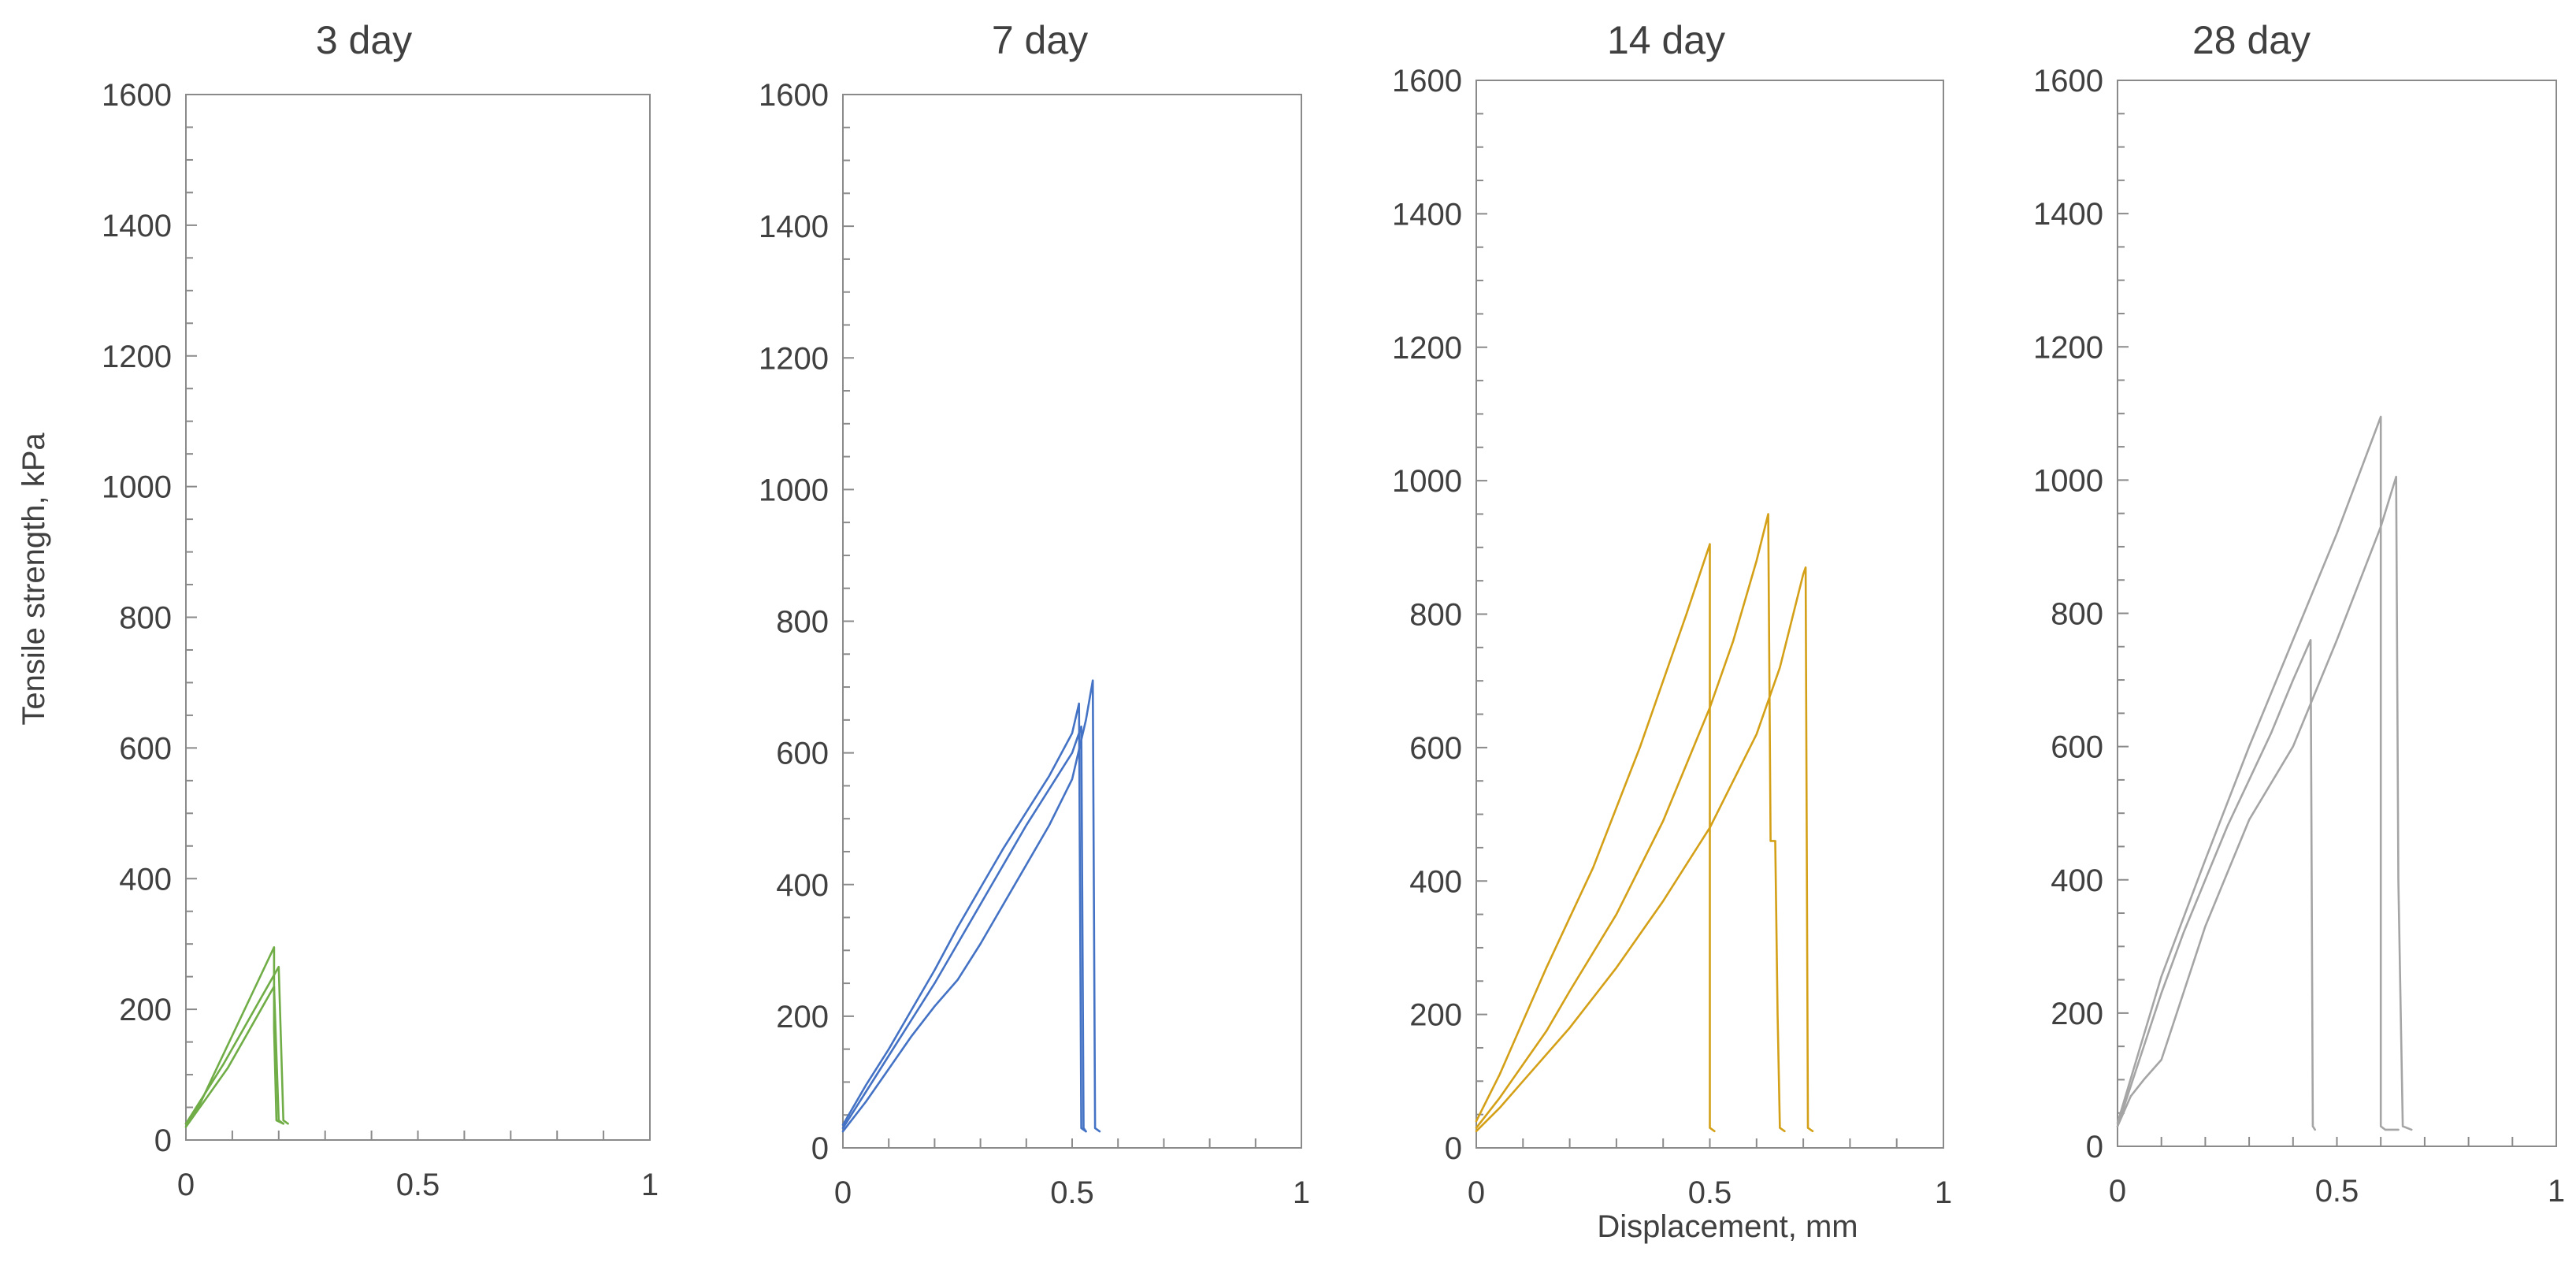 Image resolution: width=2576 pixels, height=1270 pixels. I want to click on panel-title: 3 day, so click(364, 40).